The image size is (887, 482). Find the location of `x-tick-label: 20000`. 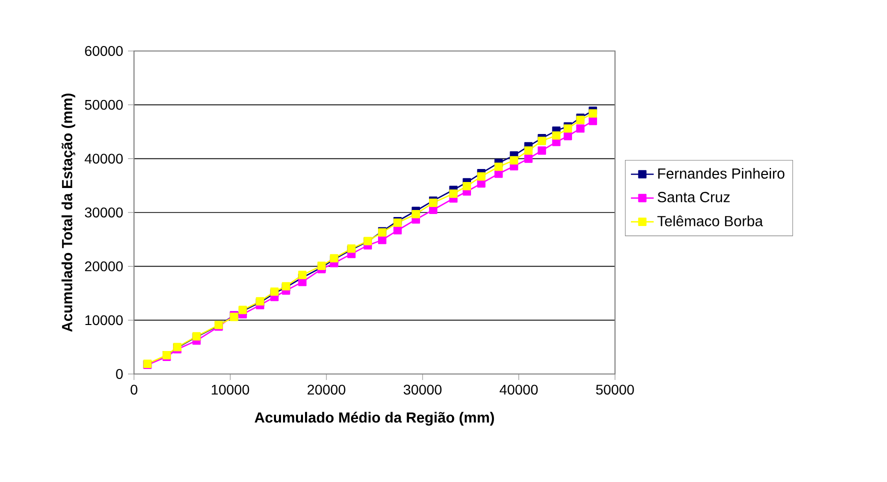

x-tick-label: 20000 is located at coordinates (327, 389).